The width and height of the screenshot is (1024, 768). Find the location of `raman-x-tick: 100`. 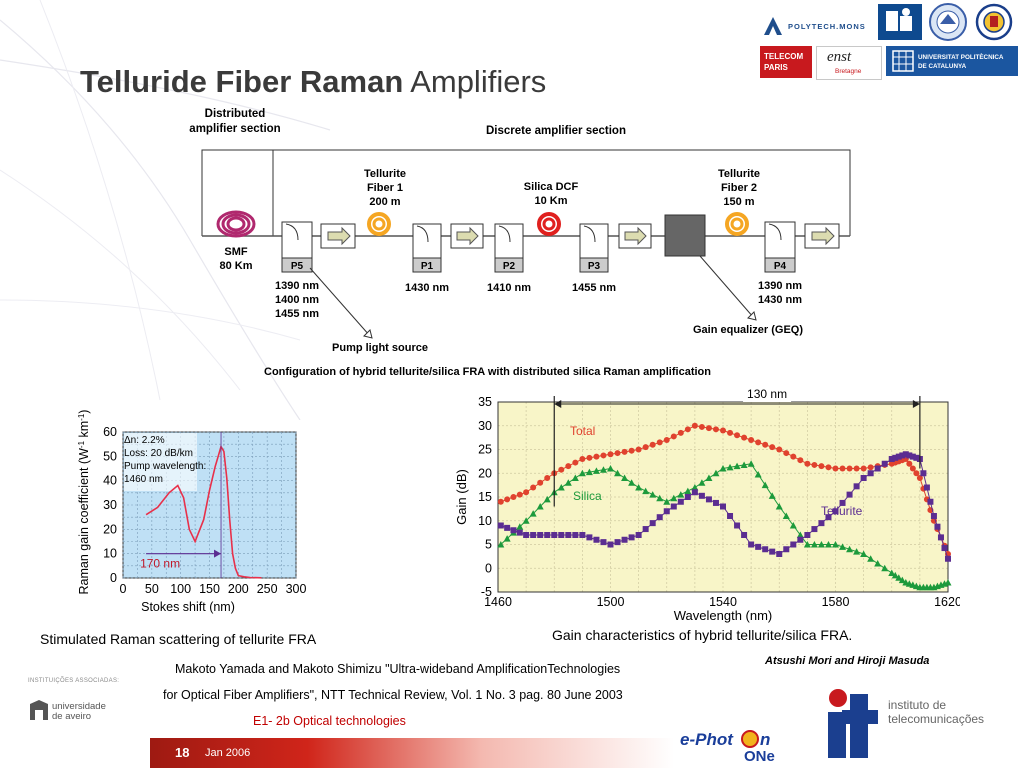

raman-x-tick: 100 is located at coordinates (180, 589).